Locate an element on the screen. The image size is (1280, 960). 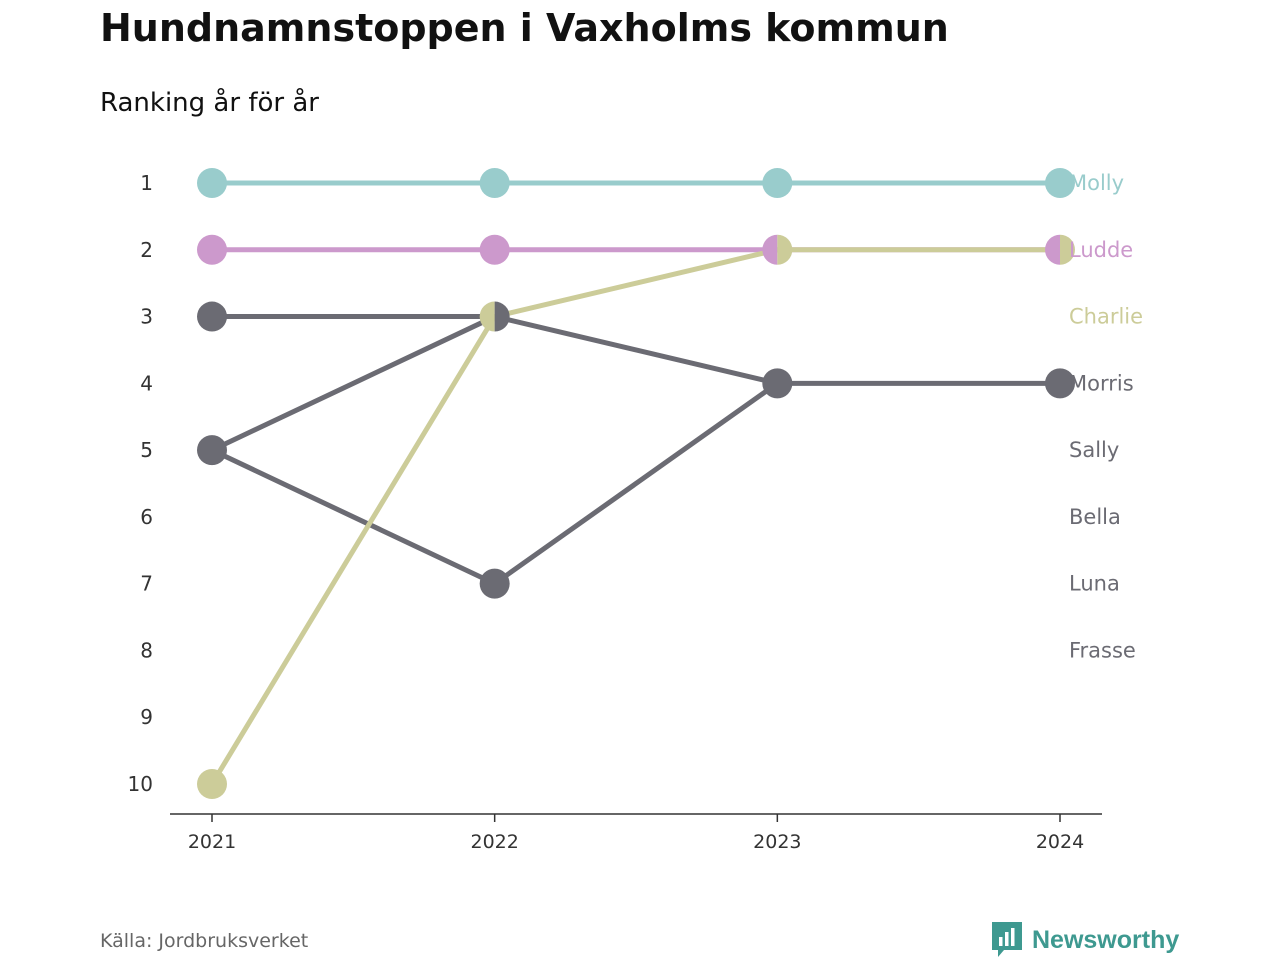
series-label-bella: Bella is located at coordinates (1095, 517).